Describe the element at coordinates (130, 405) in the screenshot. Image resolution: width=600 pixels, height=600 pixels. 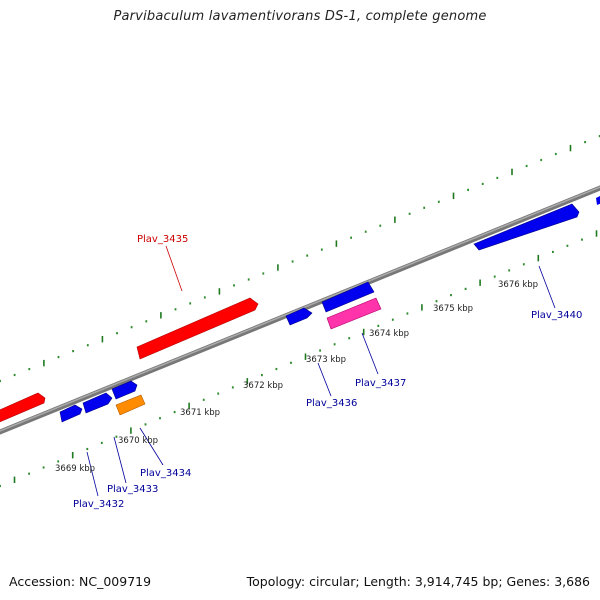
I see `gene-orange` at that location.